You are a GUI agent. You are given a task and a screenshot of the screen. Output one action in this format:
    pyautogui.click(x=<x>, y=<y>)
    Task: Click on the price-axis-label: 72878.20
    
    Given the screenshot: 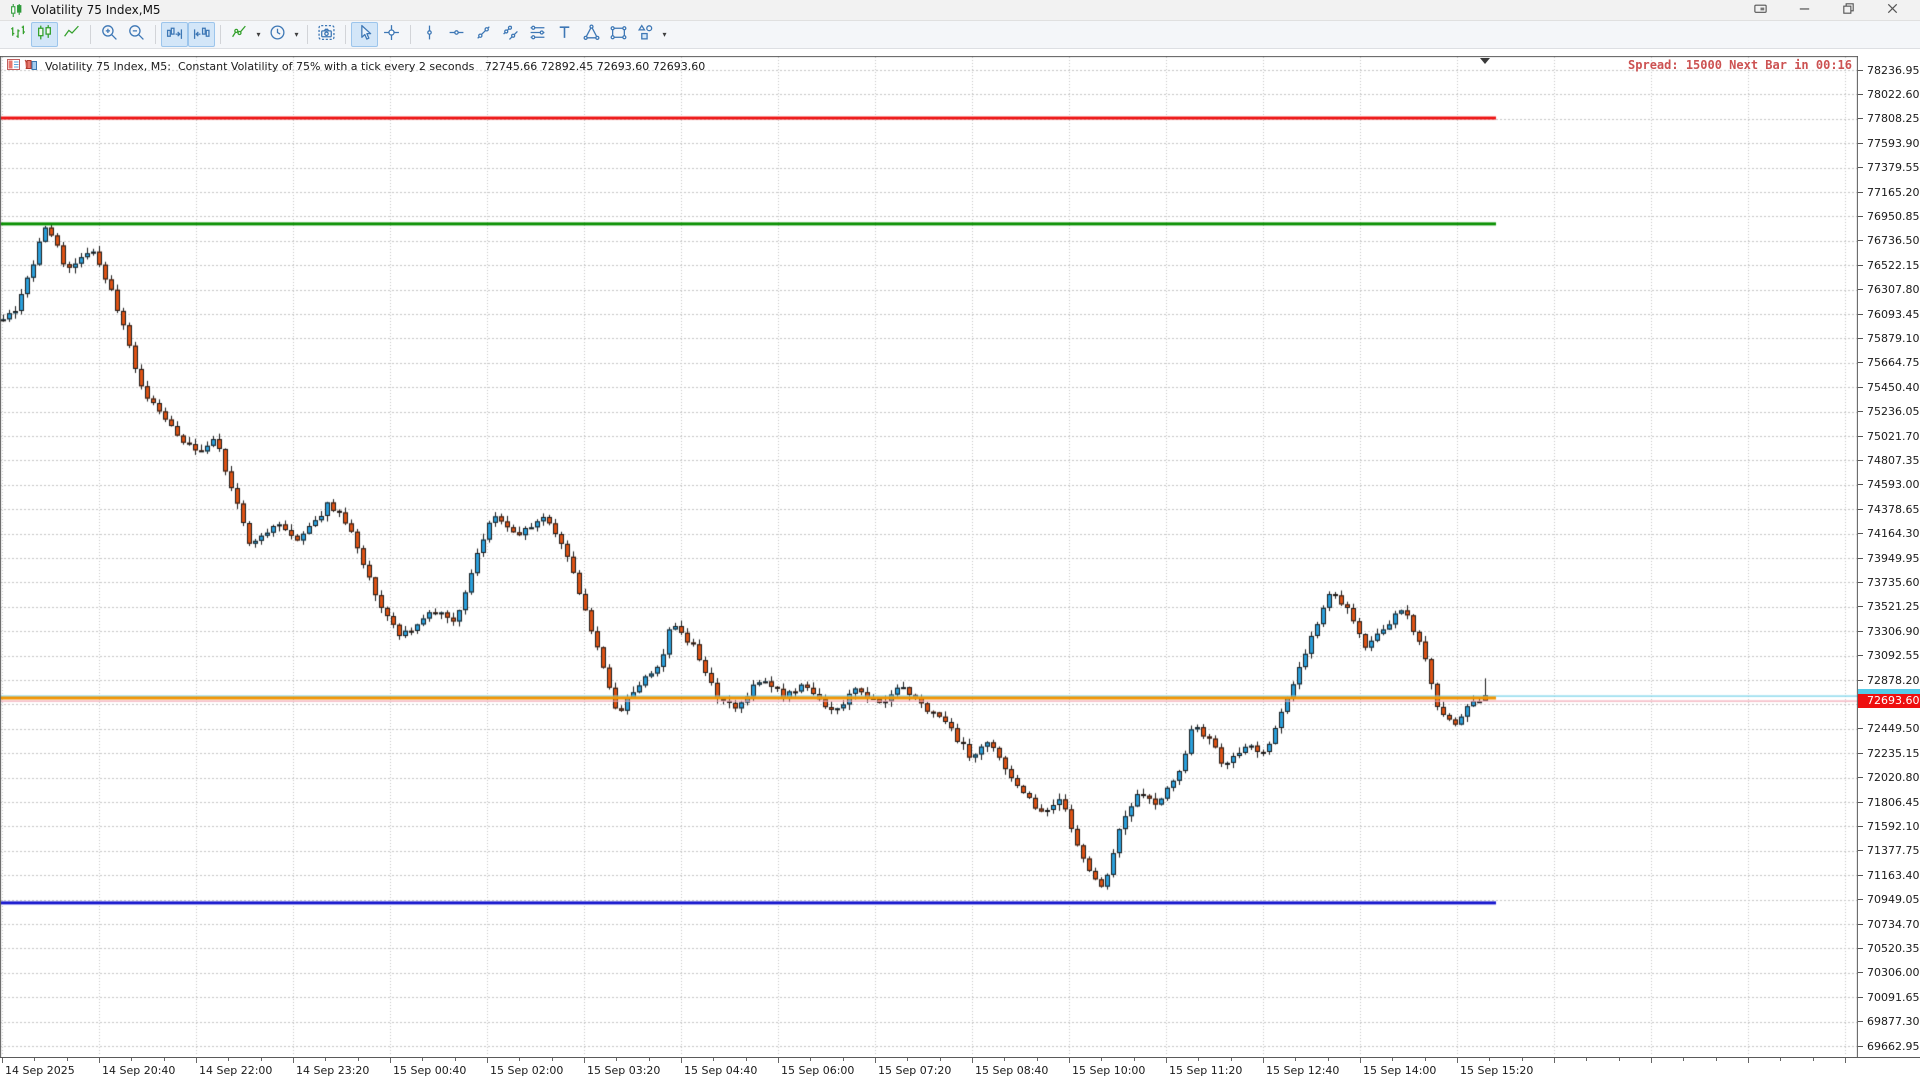 What is the action you would take?
    pyautogui.click(x=1893, y=680)
    